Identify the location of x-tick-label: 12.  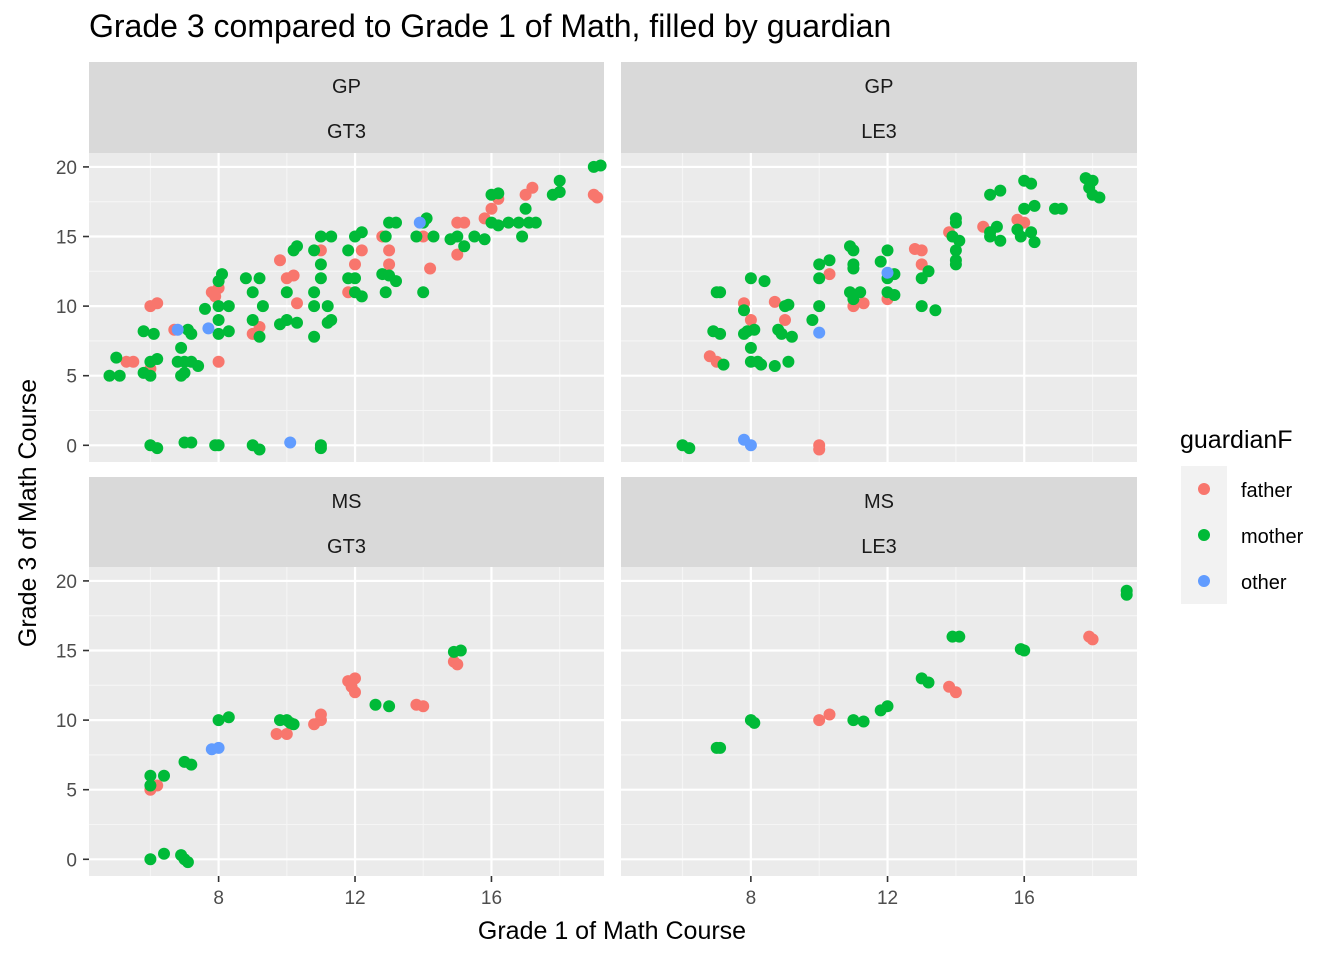
(354, 898).